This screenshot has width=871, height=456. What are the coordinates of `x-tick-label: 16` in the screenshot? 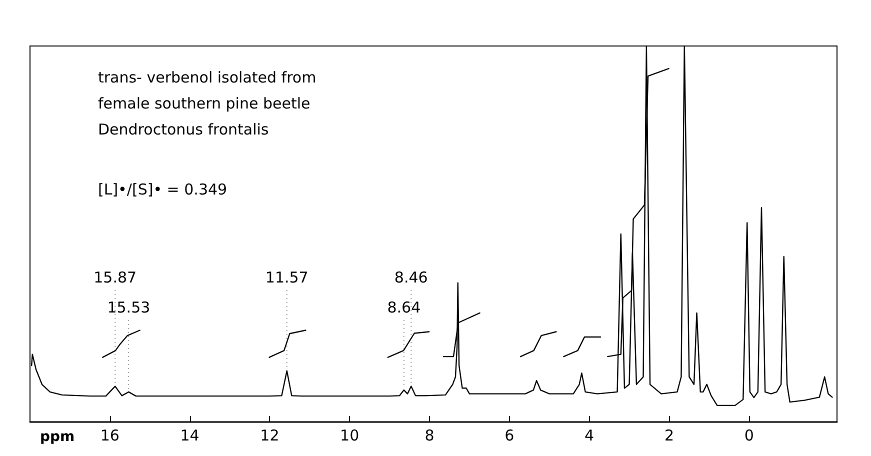 It's located at (110, 435).